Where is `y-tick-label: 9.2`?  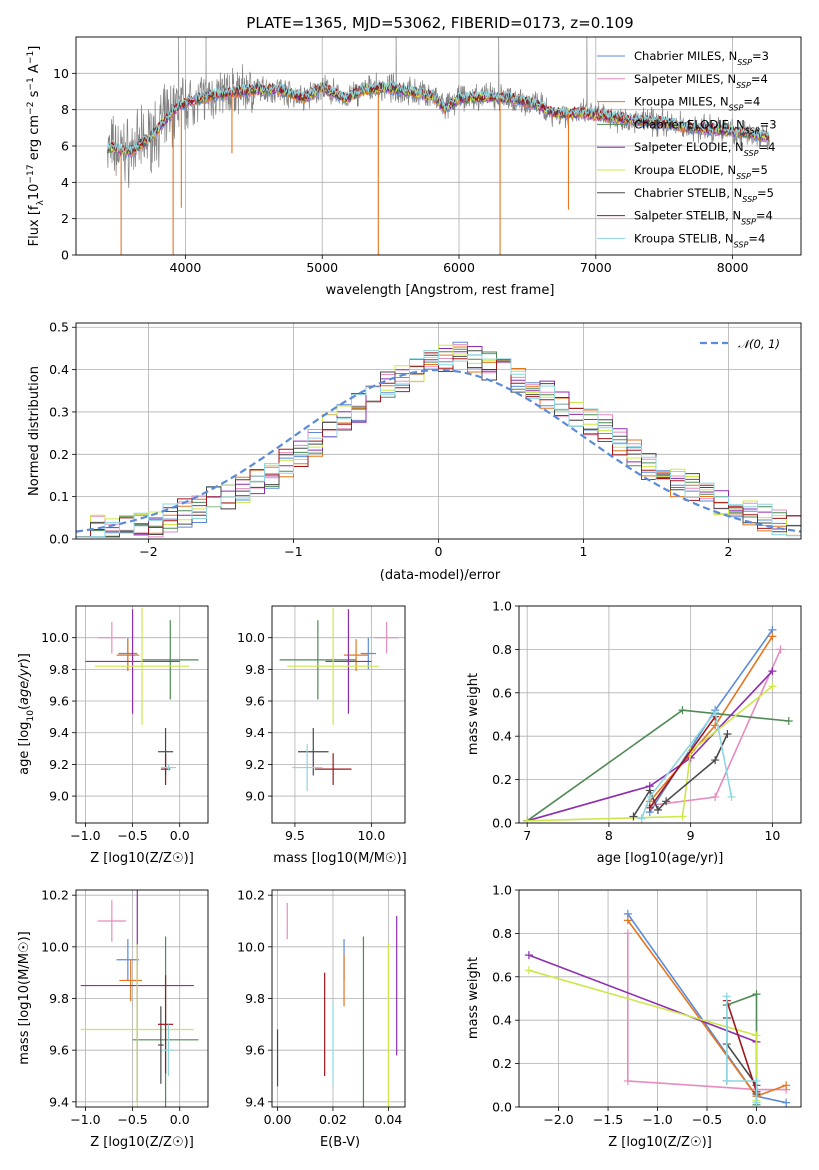 y-tick-label: 9.2 is located at coordinates (255, 764).